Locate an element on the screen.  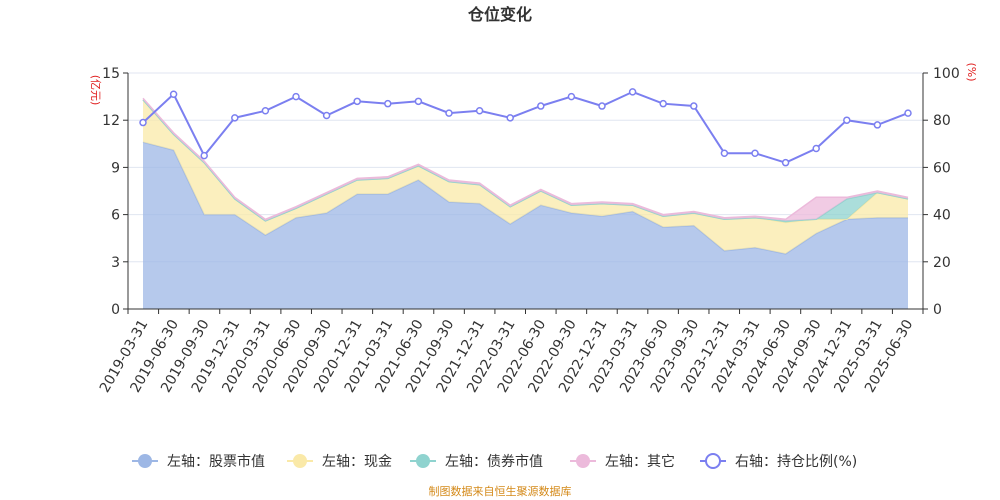
left-y-tick-label: 6 is located at coordinates (115, 216).